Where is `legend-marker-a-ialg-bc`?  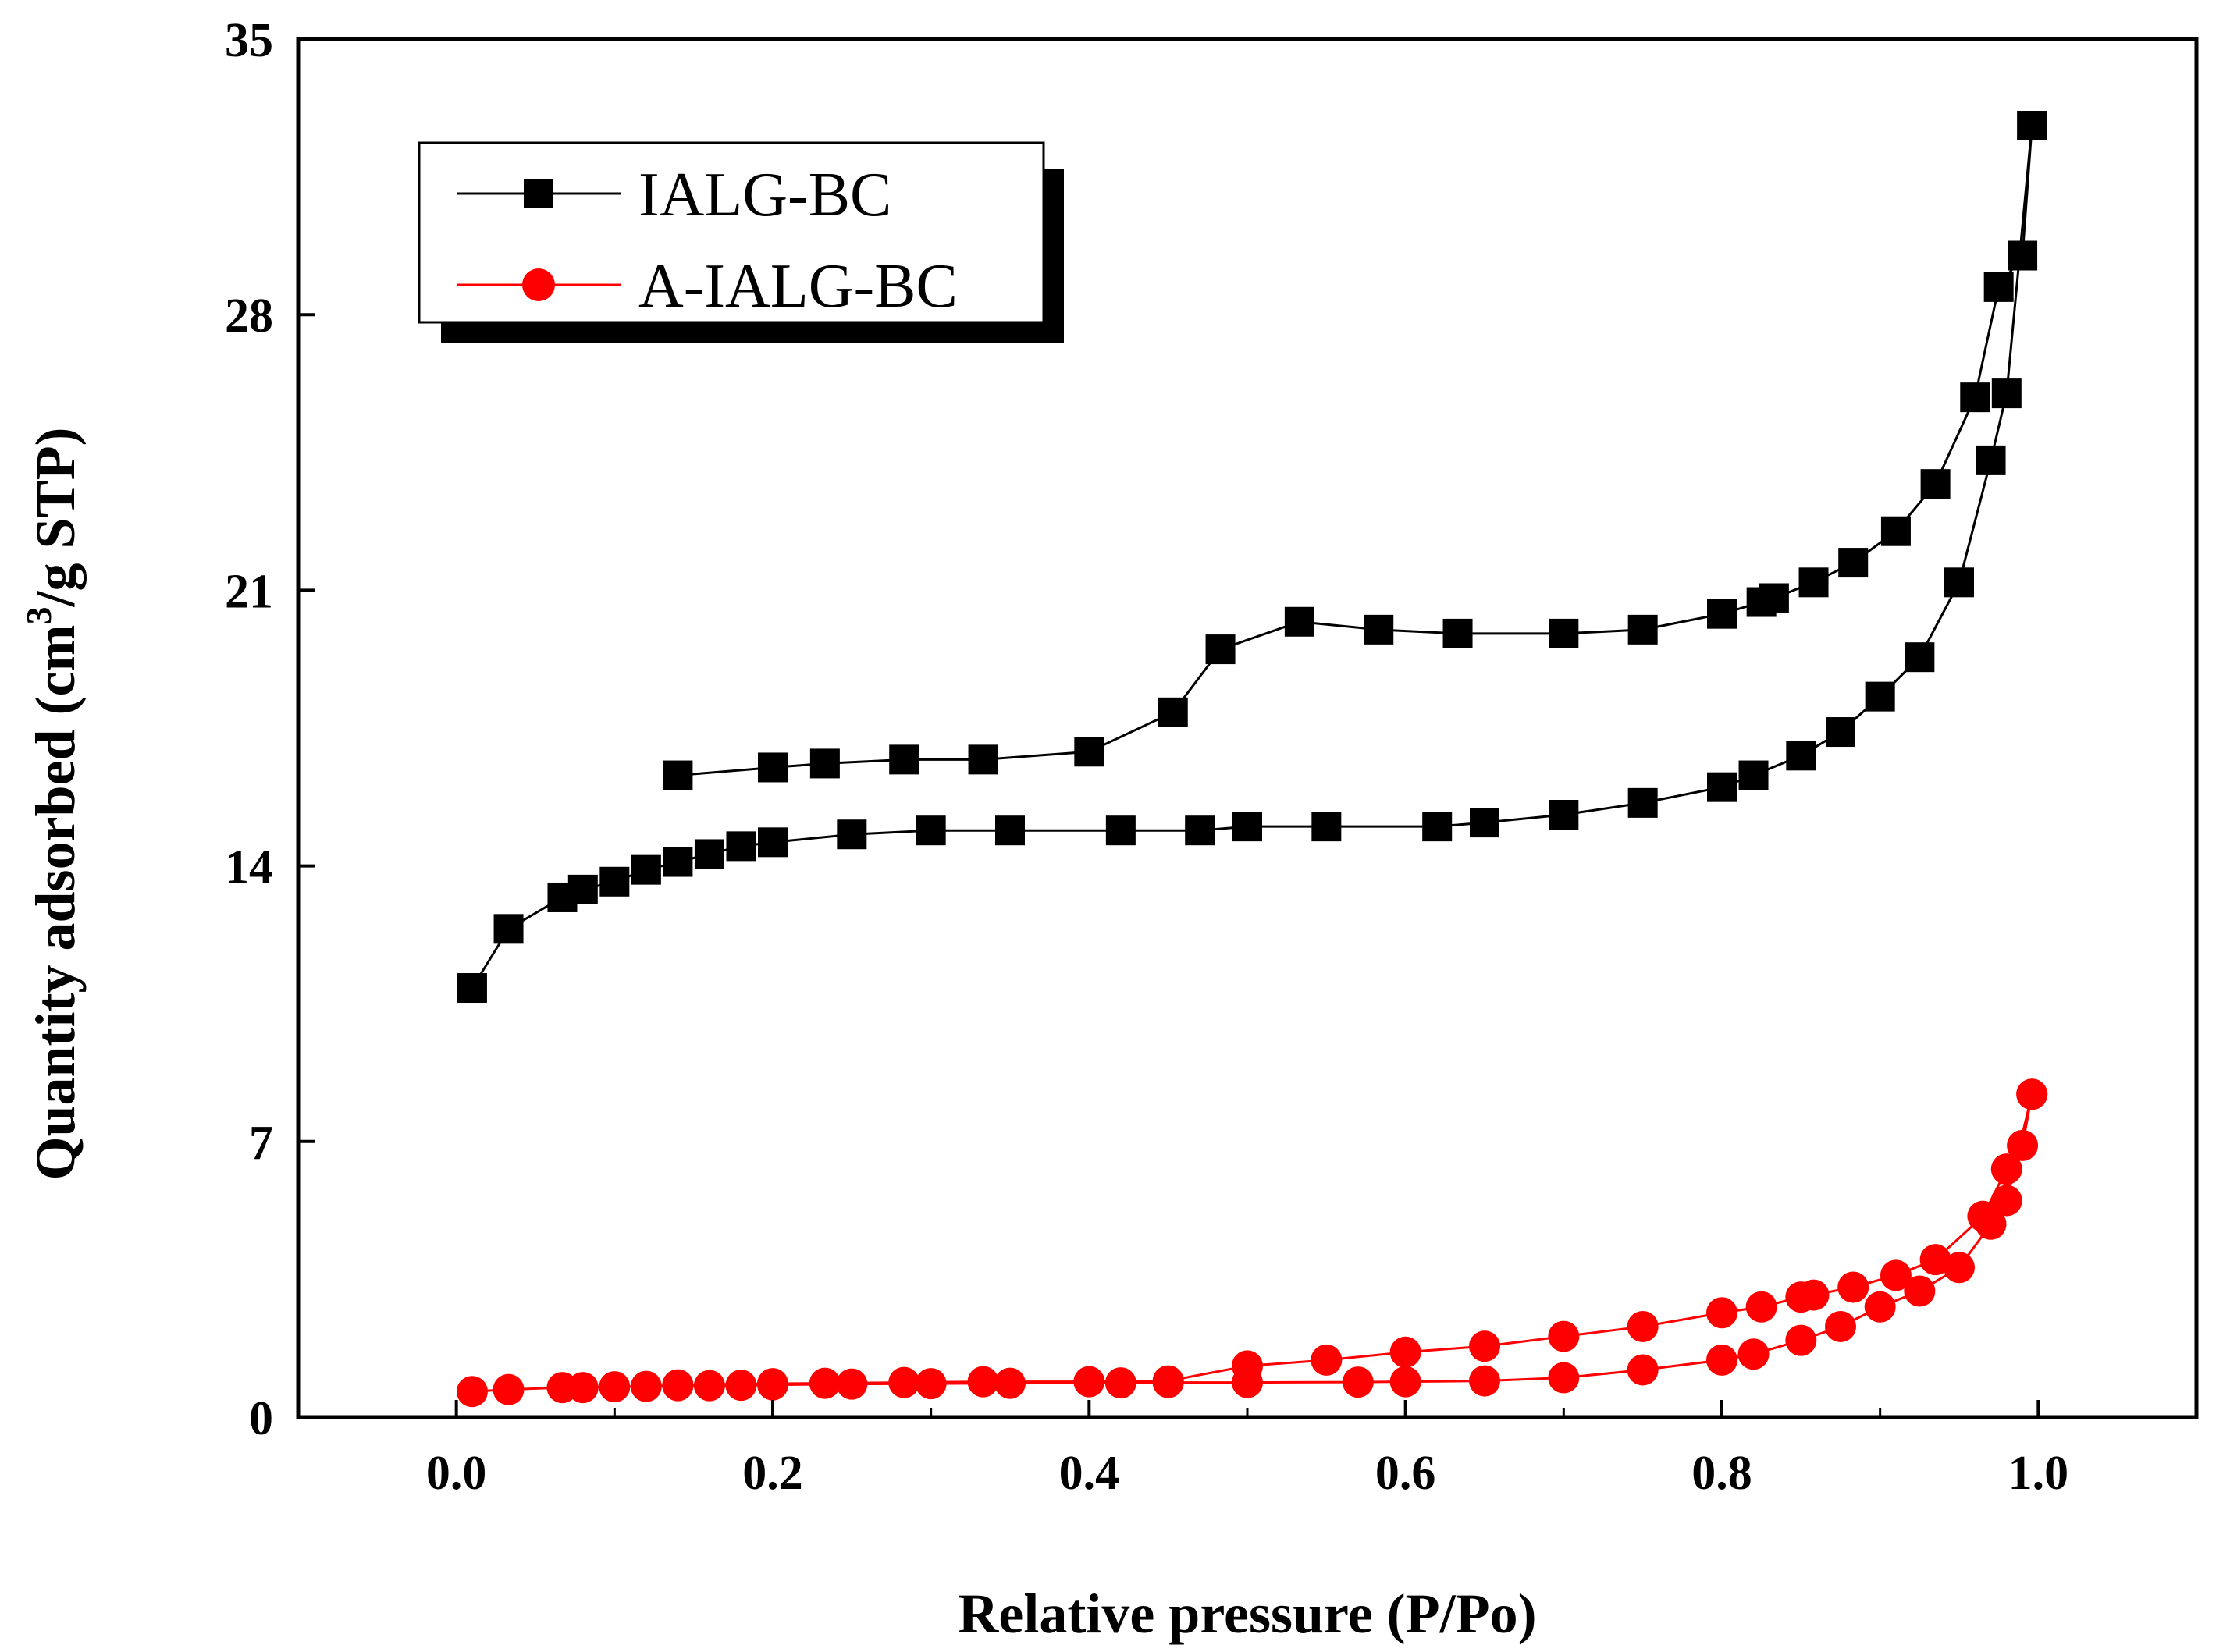
legend-marker-a-ialg-bc is located at coordinates (539, 285).